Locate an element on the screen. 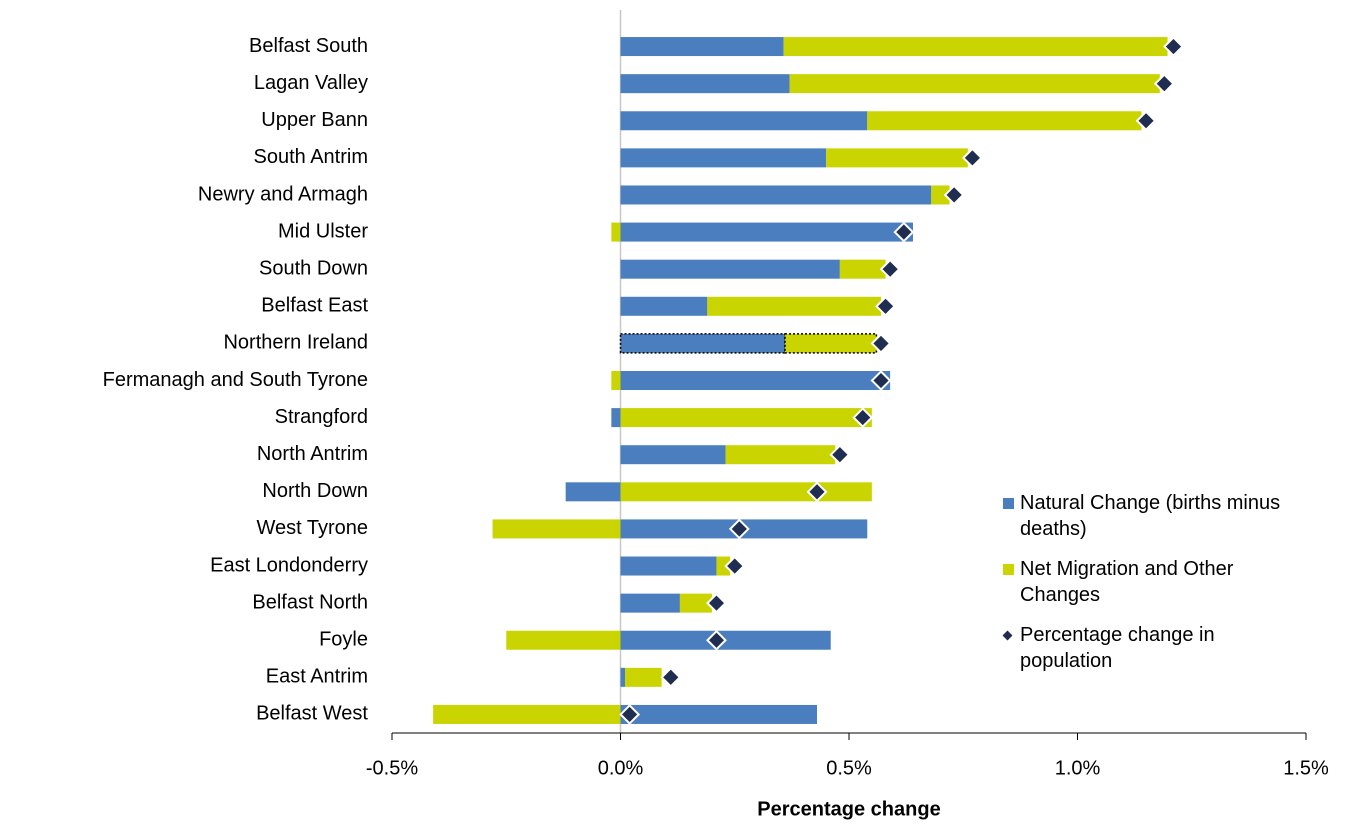  y-tick-label: South Down is located at coordinates (313, 268).